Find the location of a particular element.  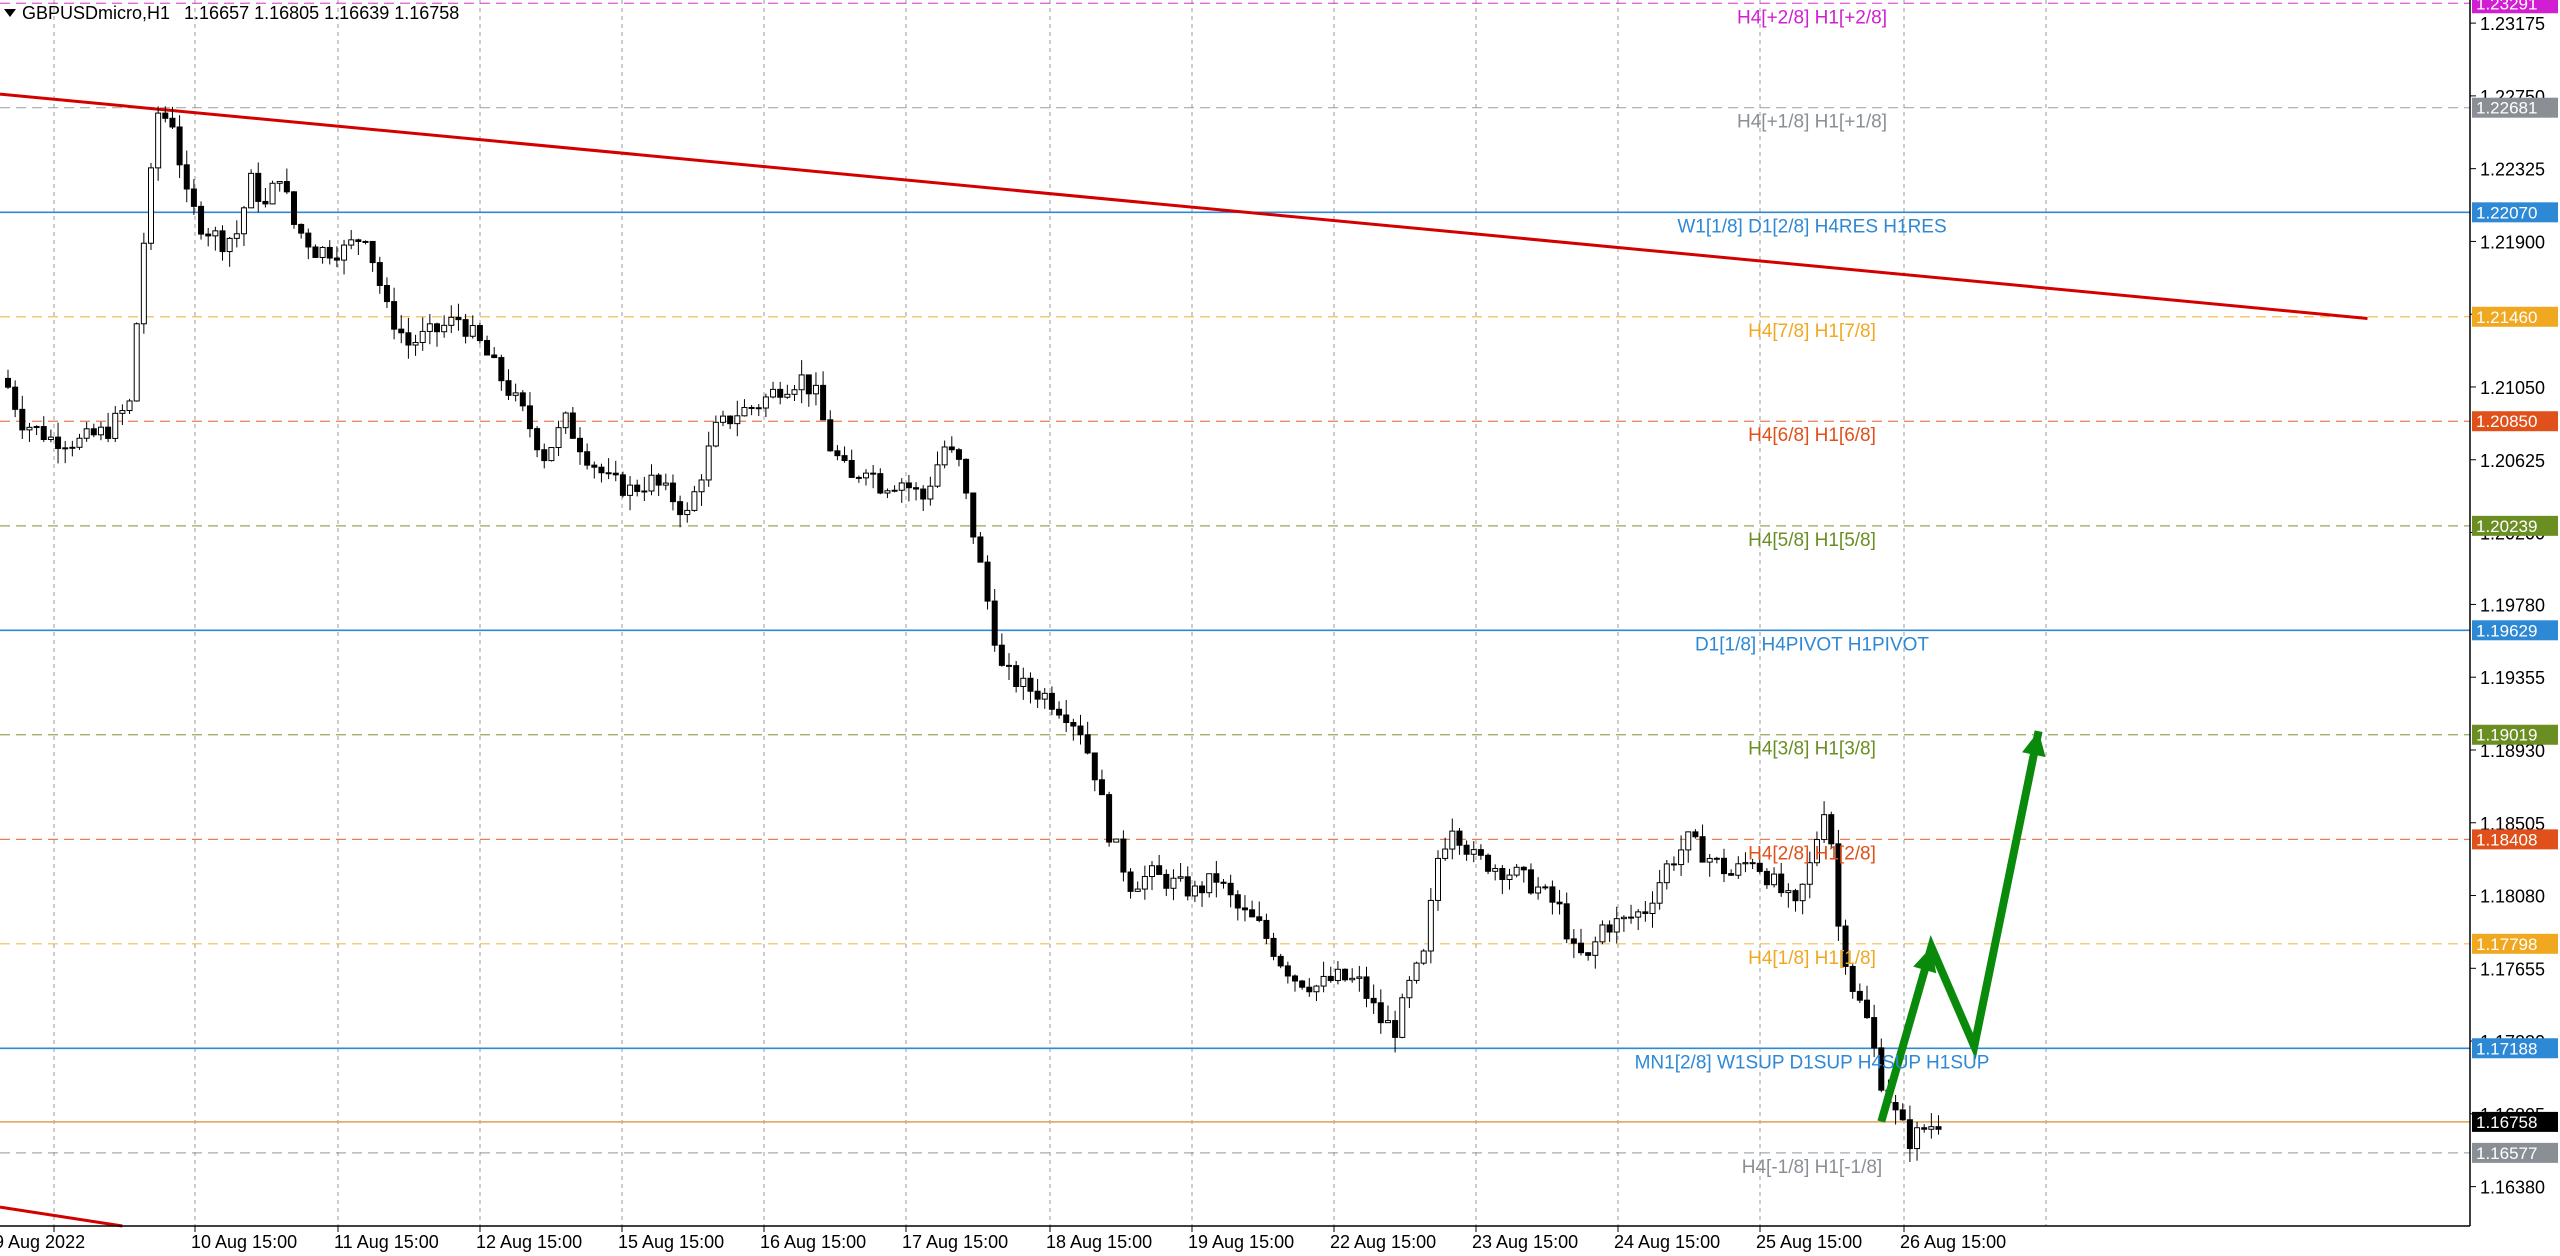

level-label: H4[3/8] H1[3/8] is located at coordinates (1812, 749).